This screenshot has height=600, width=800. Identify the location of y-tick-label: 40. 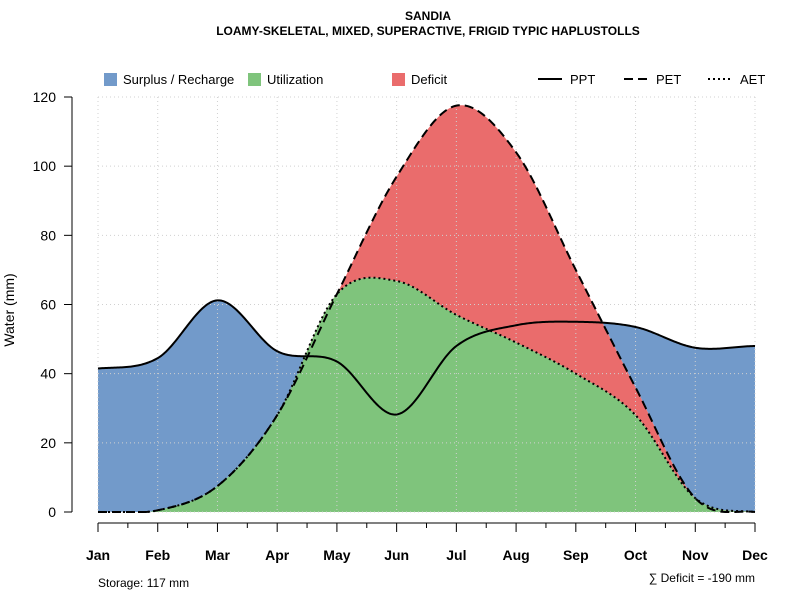
(48, 374).